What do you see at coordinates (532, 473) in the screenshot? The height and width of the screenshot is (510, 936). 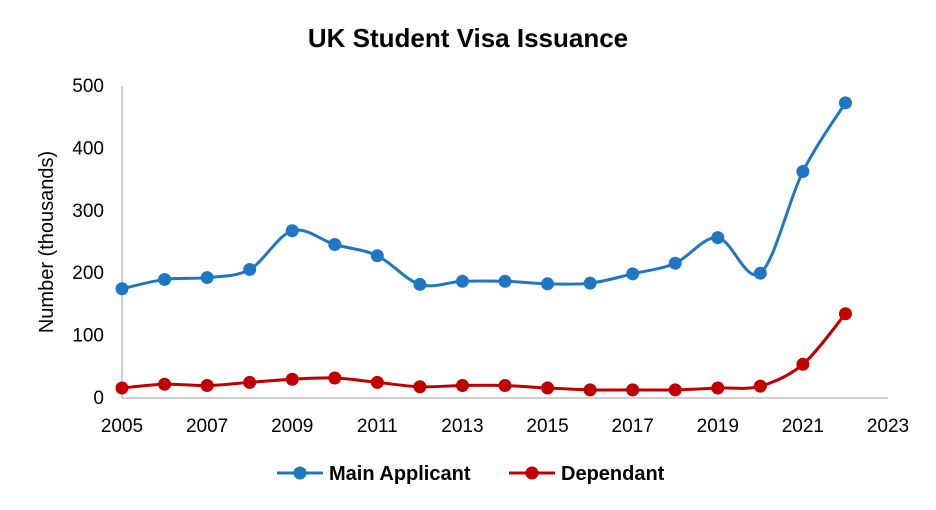 I see `legend-marker-dependant` at bounding box center [532, 473].